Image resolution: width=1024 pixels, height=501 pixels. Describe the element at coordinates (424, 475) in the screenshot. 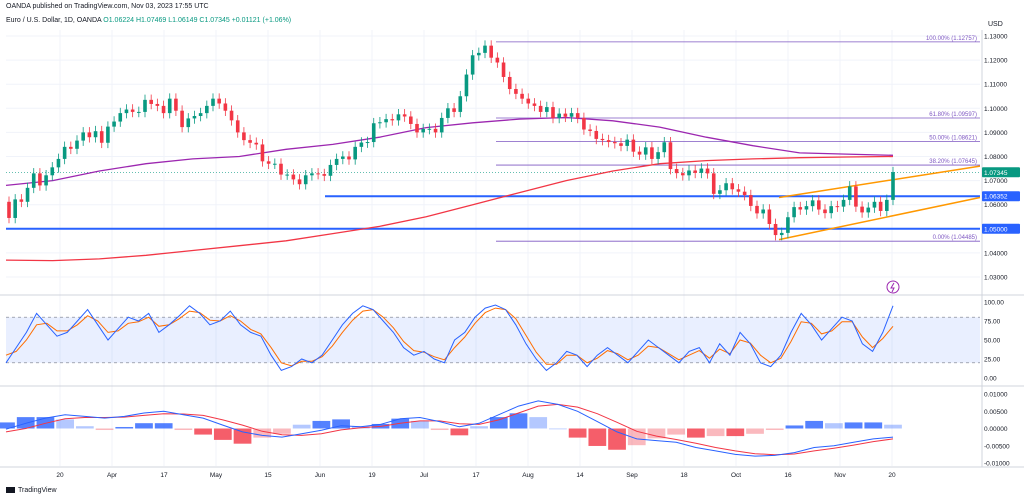

I see `x-tick-label: Jul` at that location.